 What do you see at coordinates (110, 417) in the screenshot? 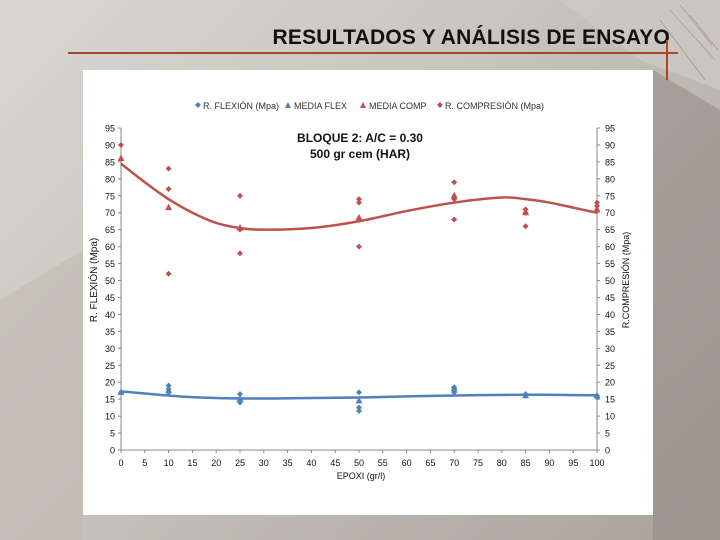
I see `y-tick-label: 10` at bounding box center [110, 417].